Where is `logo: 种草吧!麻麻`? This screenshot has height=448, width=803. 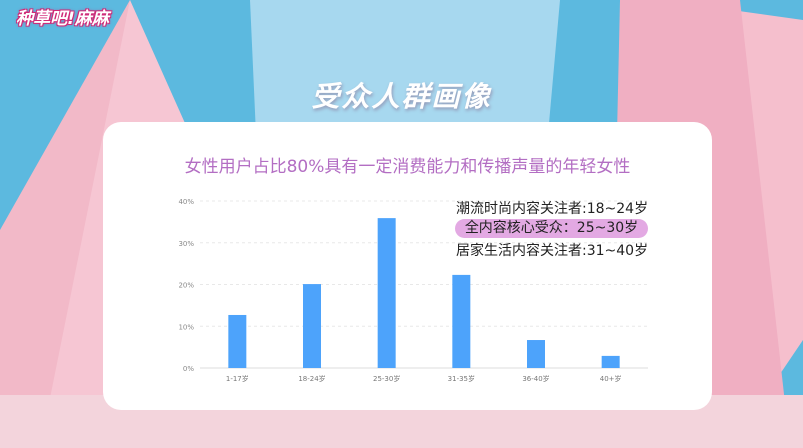 logo: 种草吧!麻麻 is located at coordinates (62, 19).